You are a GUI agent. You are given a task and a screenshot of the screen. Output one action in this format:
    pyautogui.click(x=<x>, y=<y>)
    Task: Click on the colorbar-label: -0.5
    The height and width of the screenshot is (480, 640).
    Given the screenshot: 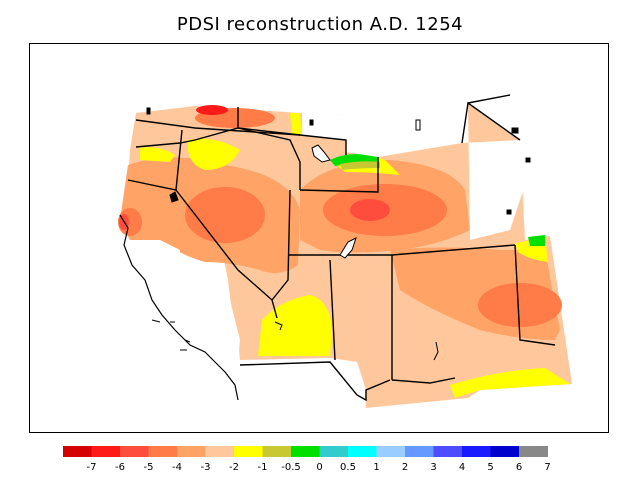 What is the action you would take?
    pyautogui.click(x=291, y=467)
    